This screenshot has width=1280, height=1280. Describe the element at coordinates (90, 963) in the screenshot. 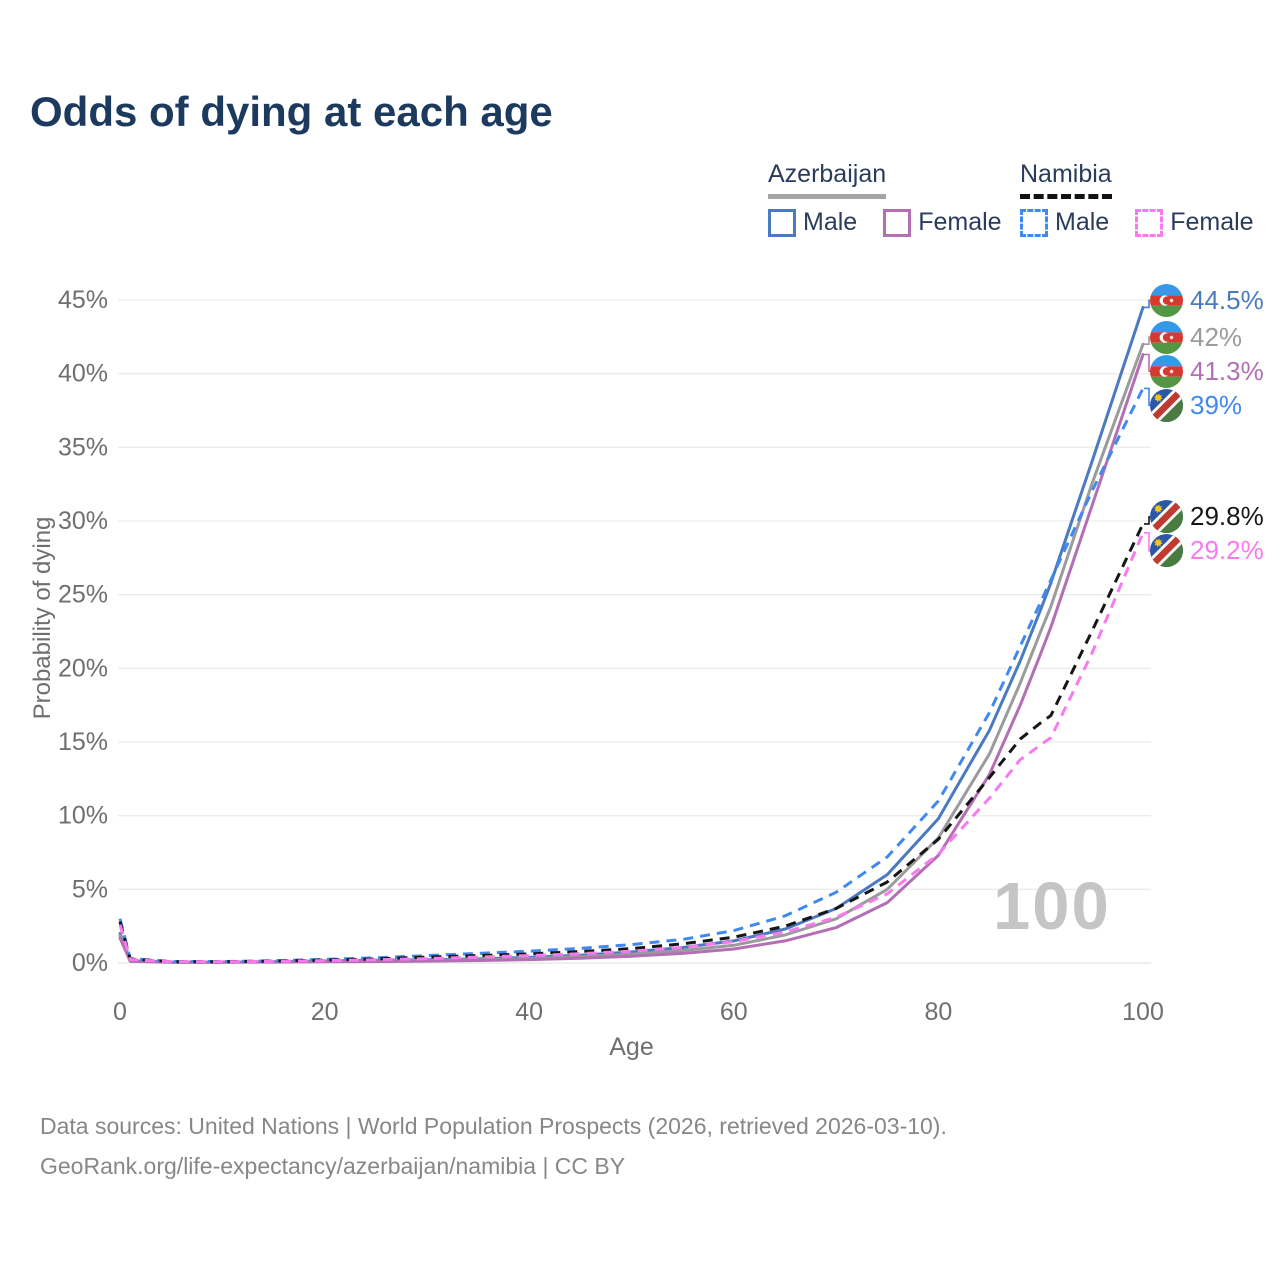

I see `y-tick-0: 0%` at that location.